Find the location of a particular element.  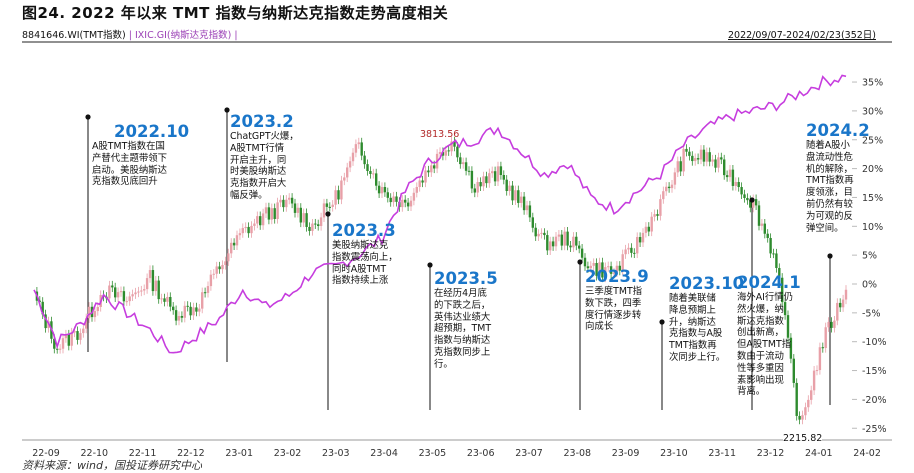

y-tick-label: 5% is located at coordinates (869, 256).